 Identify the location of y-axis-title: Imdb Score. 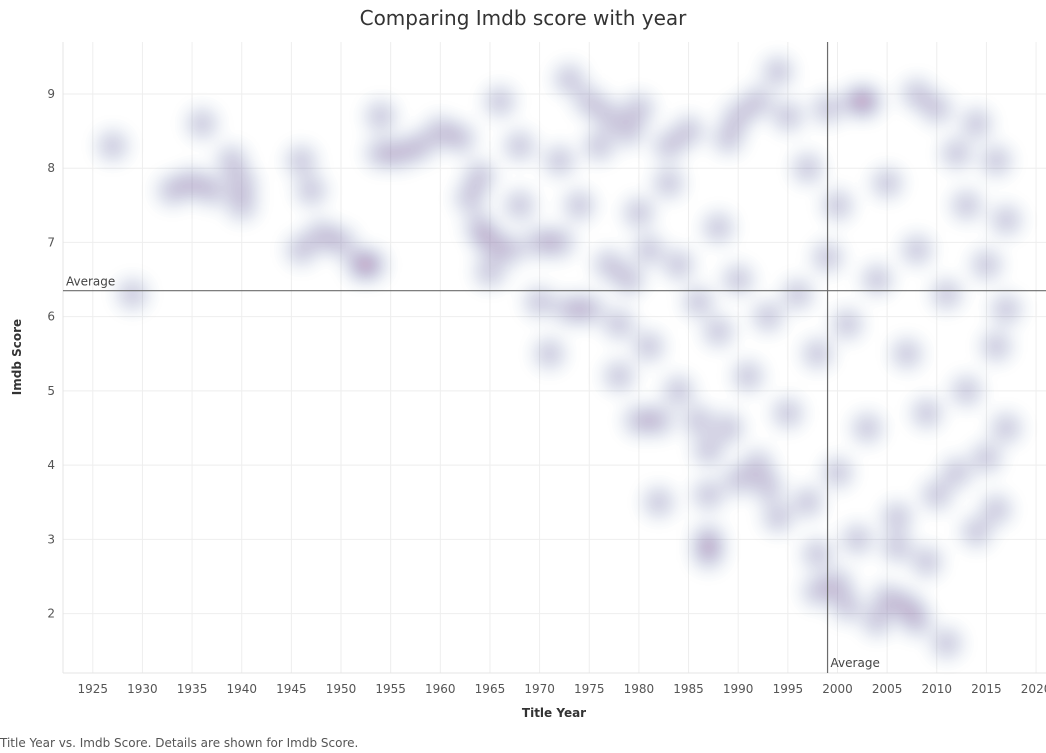
(17, 357).